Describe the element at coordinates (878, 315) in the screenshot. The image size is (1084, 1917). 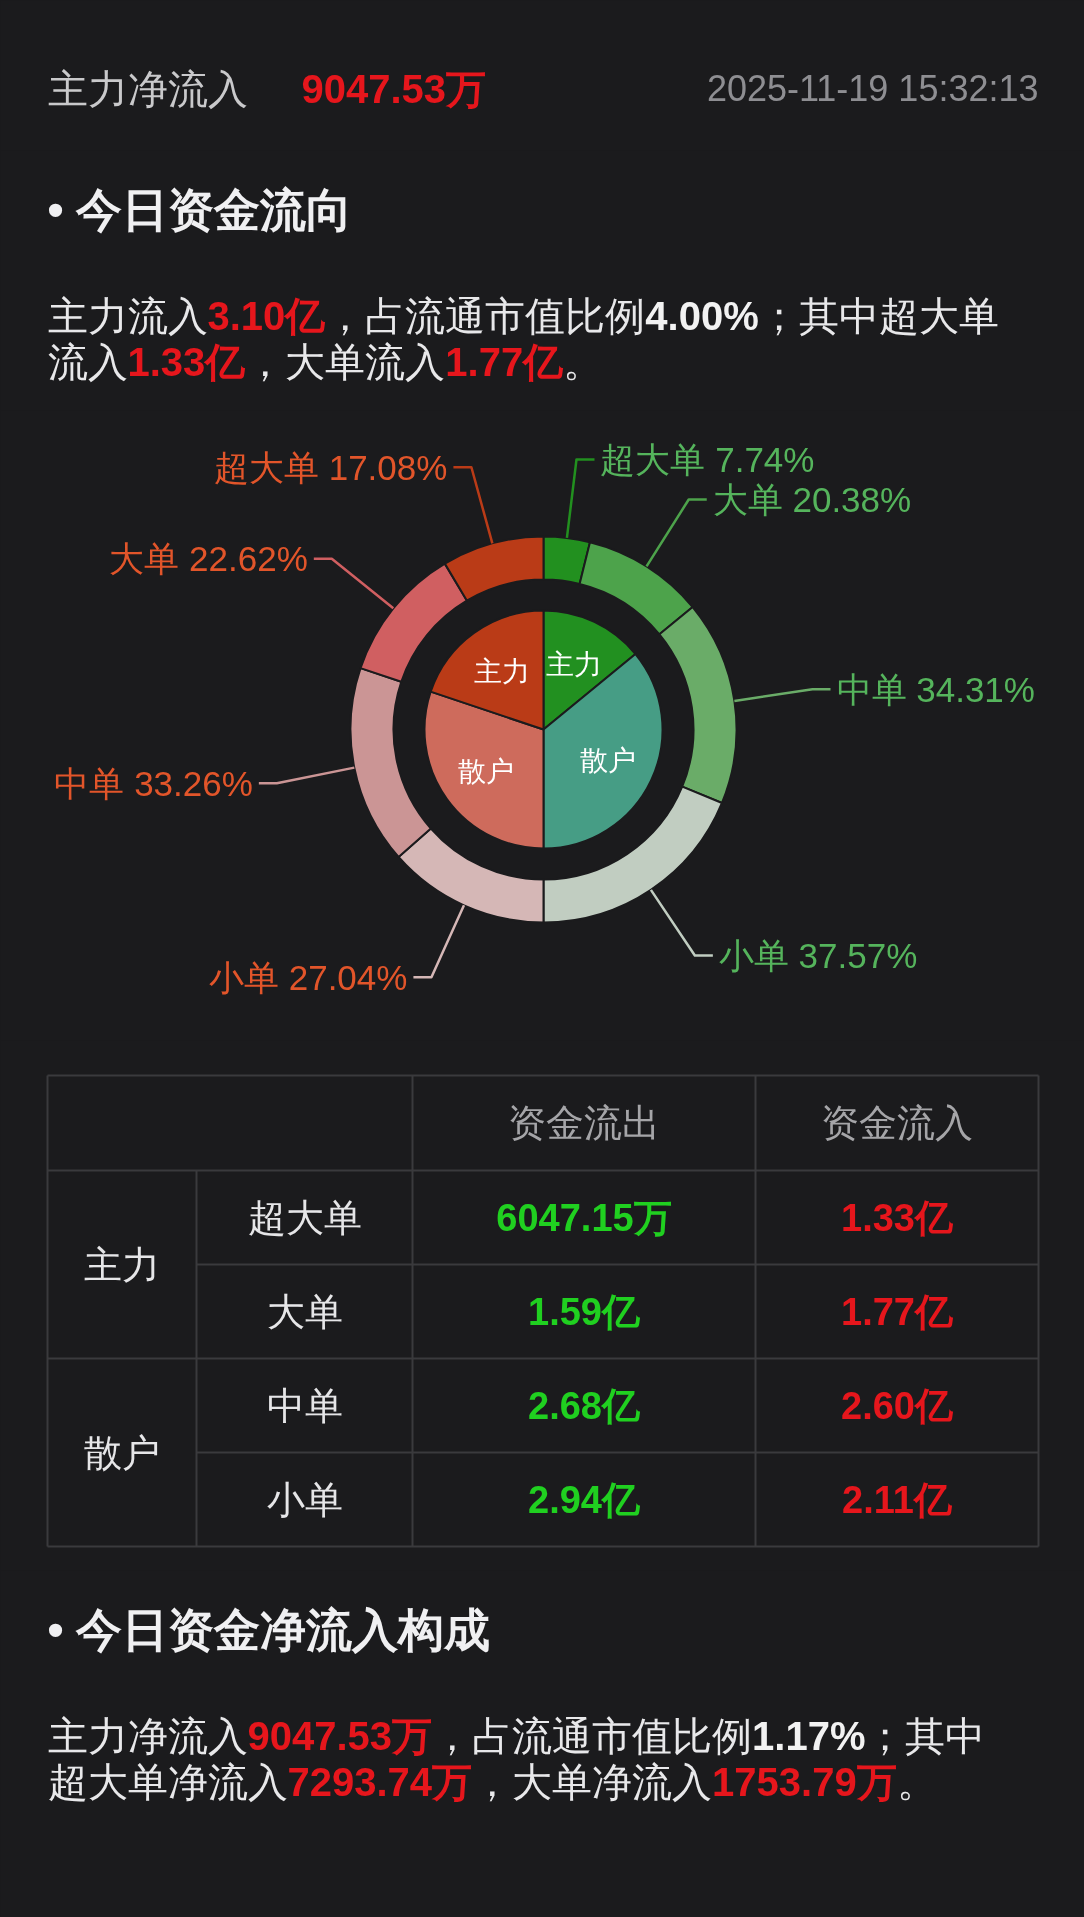
I see `text: ；其中超大单` at that location.